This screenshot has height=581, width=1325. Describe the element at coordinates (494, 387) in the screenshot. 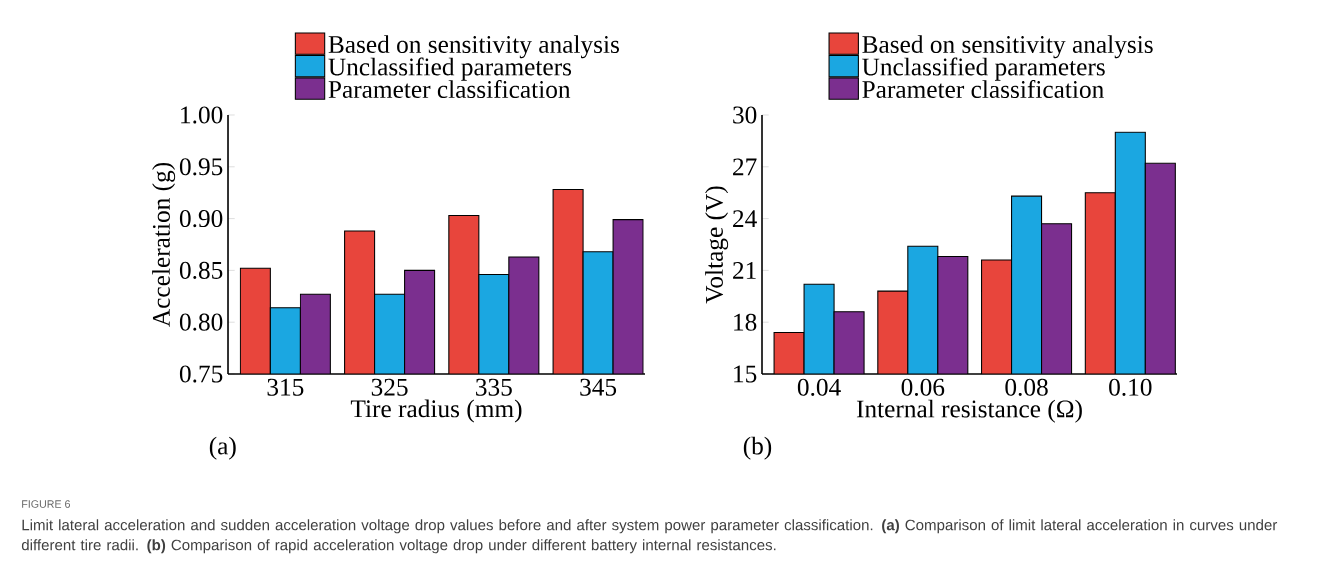

I see `x-tick-label: 335` at that location.